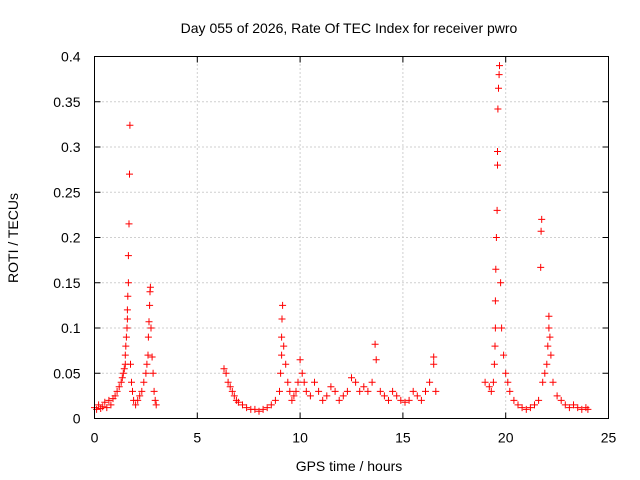 The height and width of the screenshot is (480, 640). What do you see at coordinates (71, 238) in the screenshot?
I see `y-tick-label: 0.2` at bounding box center [71, 238].